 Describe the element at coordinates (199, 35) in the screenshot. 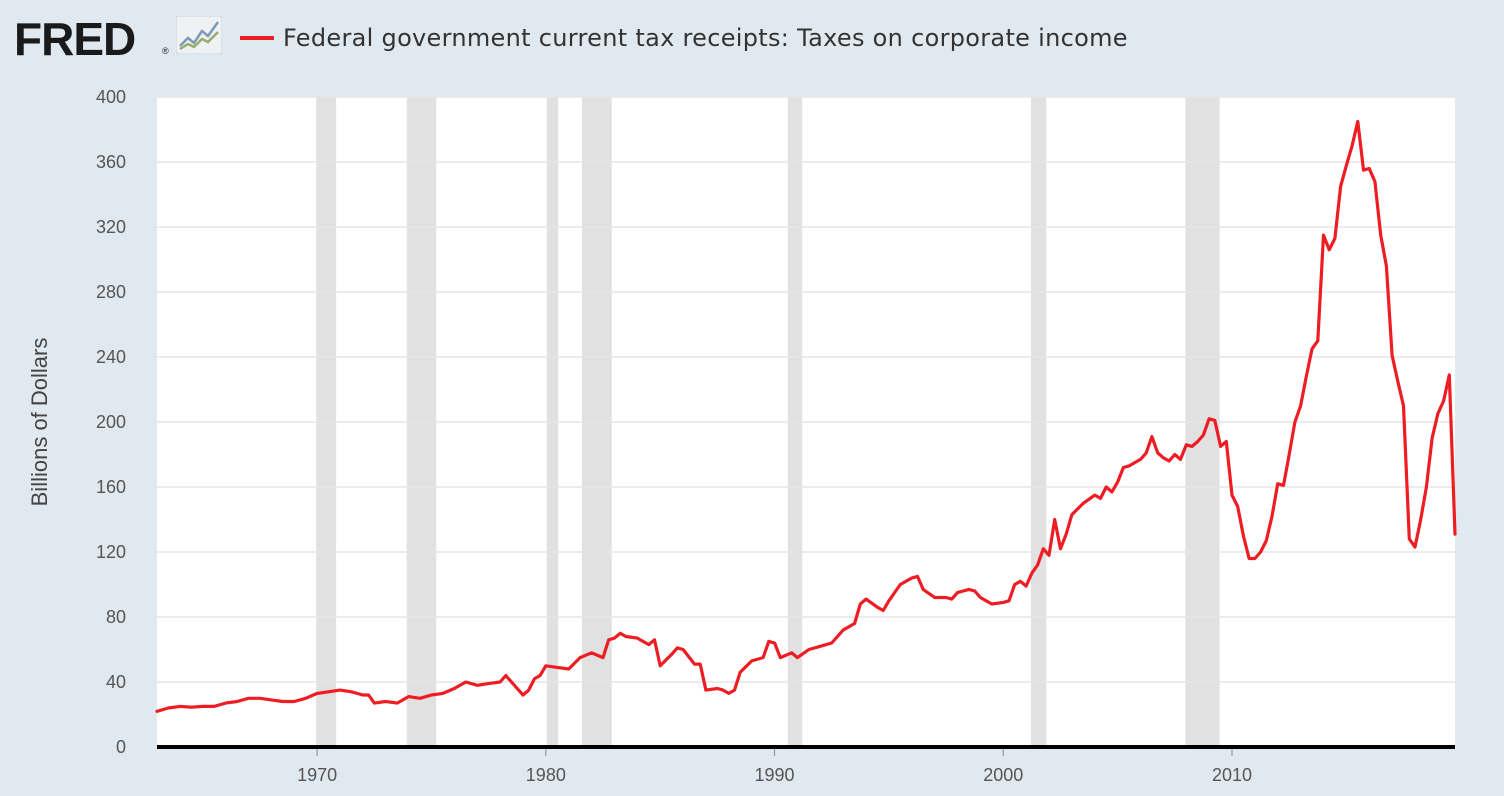

I see `fred-graph-icon` at that location.